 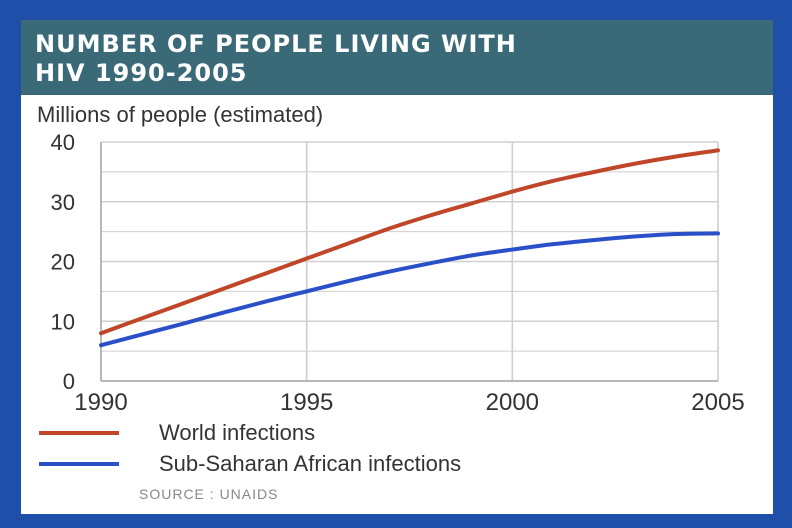 I want to click on y-tick-label: 30, so click(x=63, y=202).